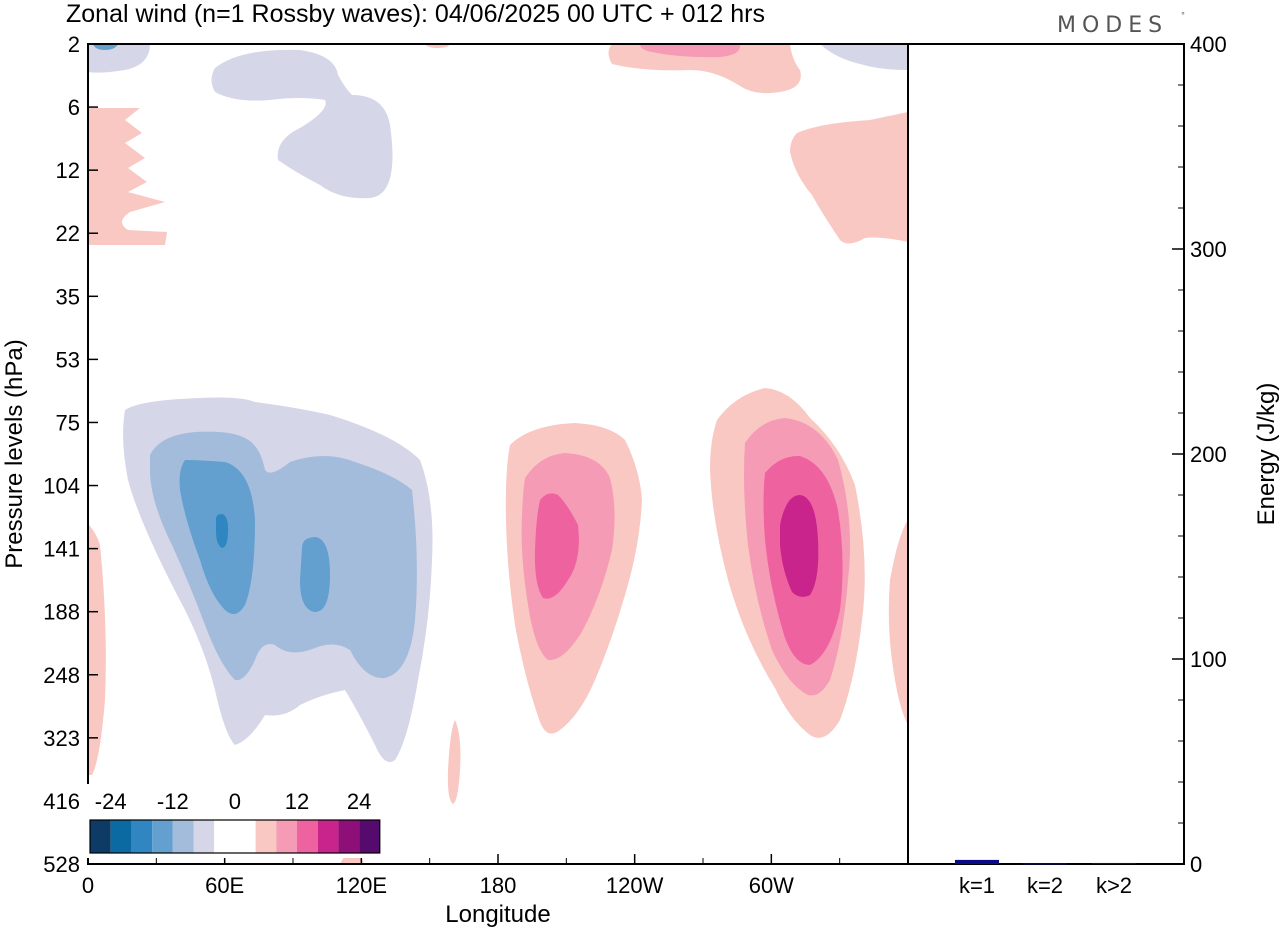 The width and height of the screenshot is (1280, 930). Describe the element at coordinates (1196, 864) in the screenshot. I see `energy-tick-label: 0` at that location.